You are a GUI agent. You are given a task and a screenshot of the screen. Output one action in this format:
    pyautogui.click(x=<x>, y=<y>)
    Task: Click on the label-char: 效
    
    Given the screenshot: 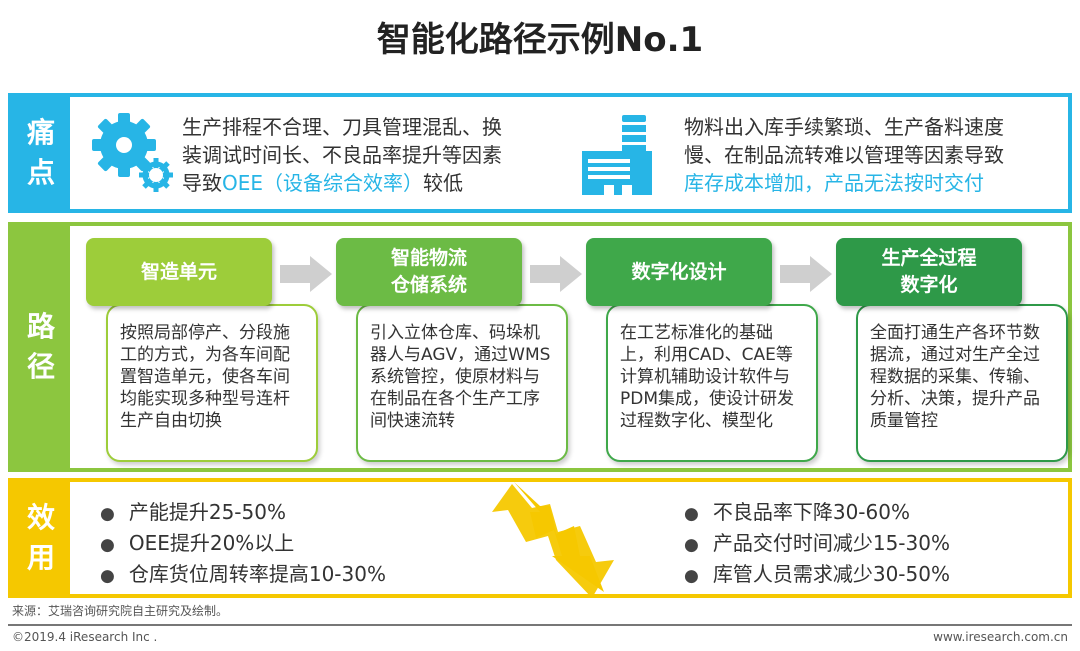 What is the action you would take?
    pyautogui.click(x=40, y=517)
    